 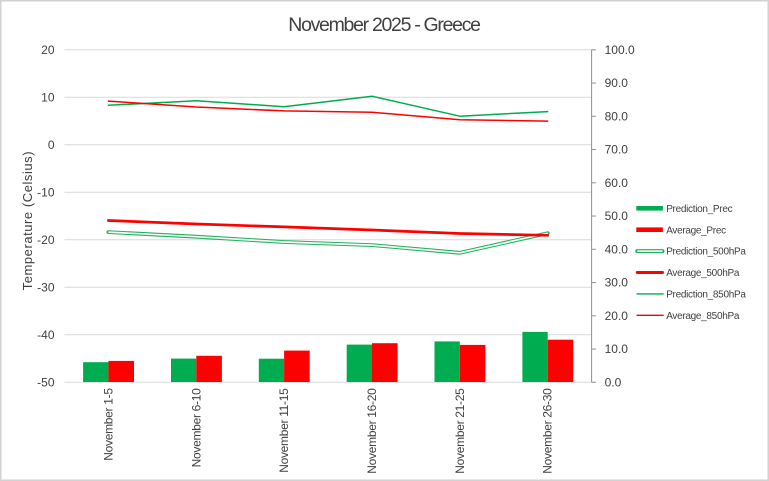 What do you see at coordinates (703, 316) in the screenshot?
I see `svg-text: Average_850hPa` at bounding box center [703, 316].